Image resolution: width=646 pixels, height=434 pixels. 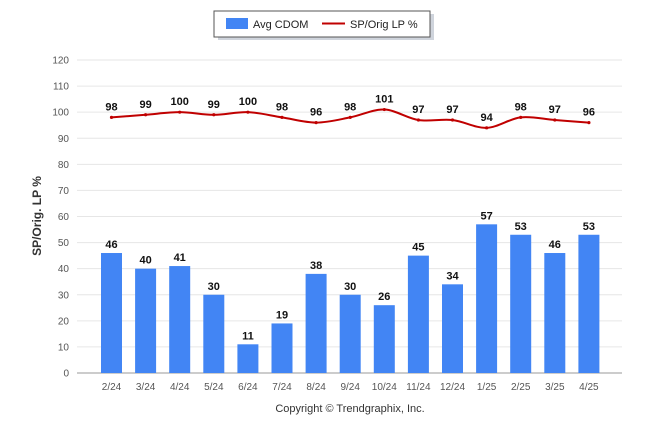 I want to click on bar-data-label: 57, so click(x=486, y=216).